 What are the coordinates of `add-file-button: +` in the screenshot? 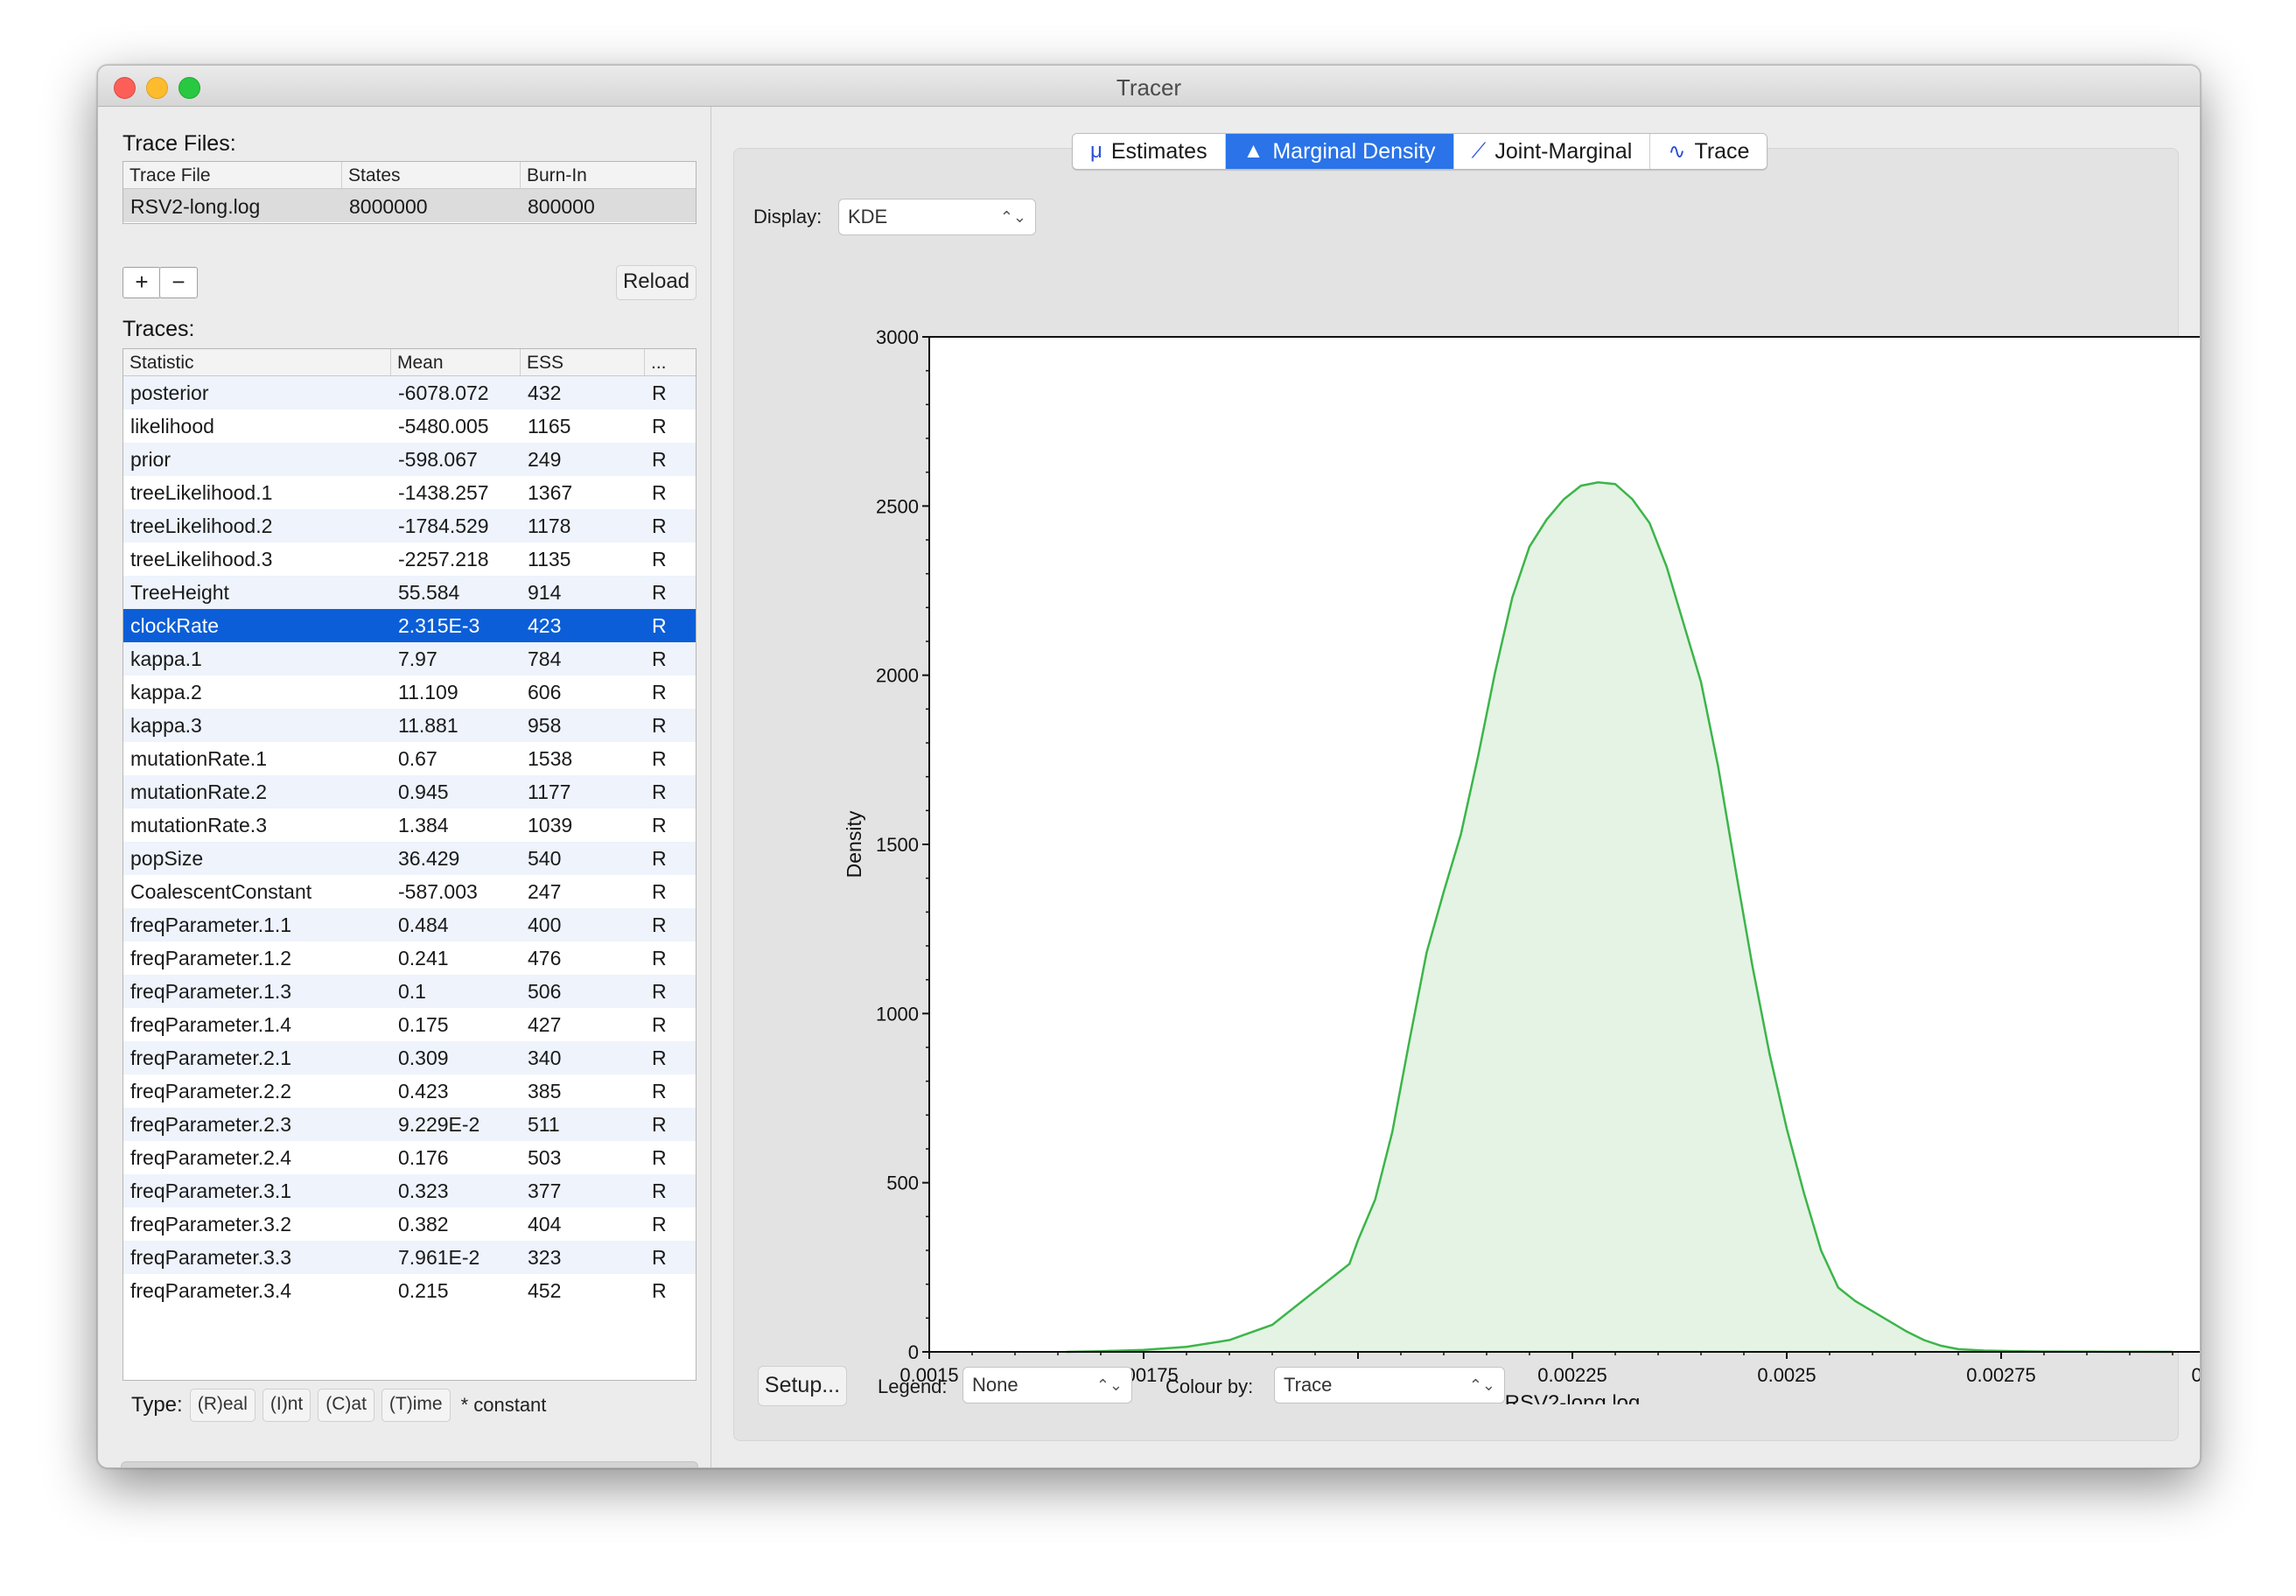 It's located at (141, 282).